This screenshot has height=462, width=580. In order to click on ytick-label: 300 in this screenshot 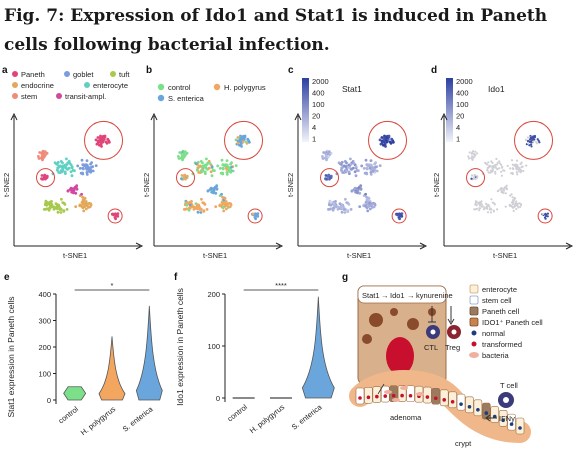, I will do `click(44, 321)`.